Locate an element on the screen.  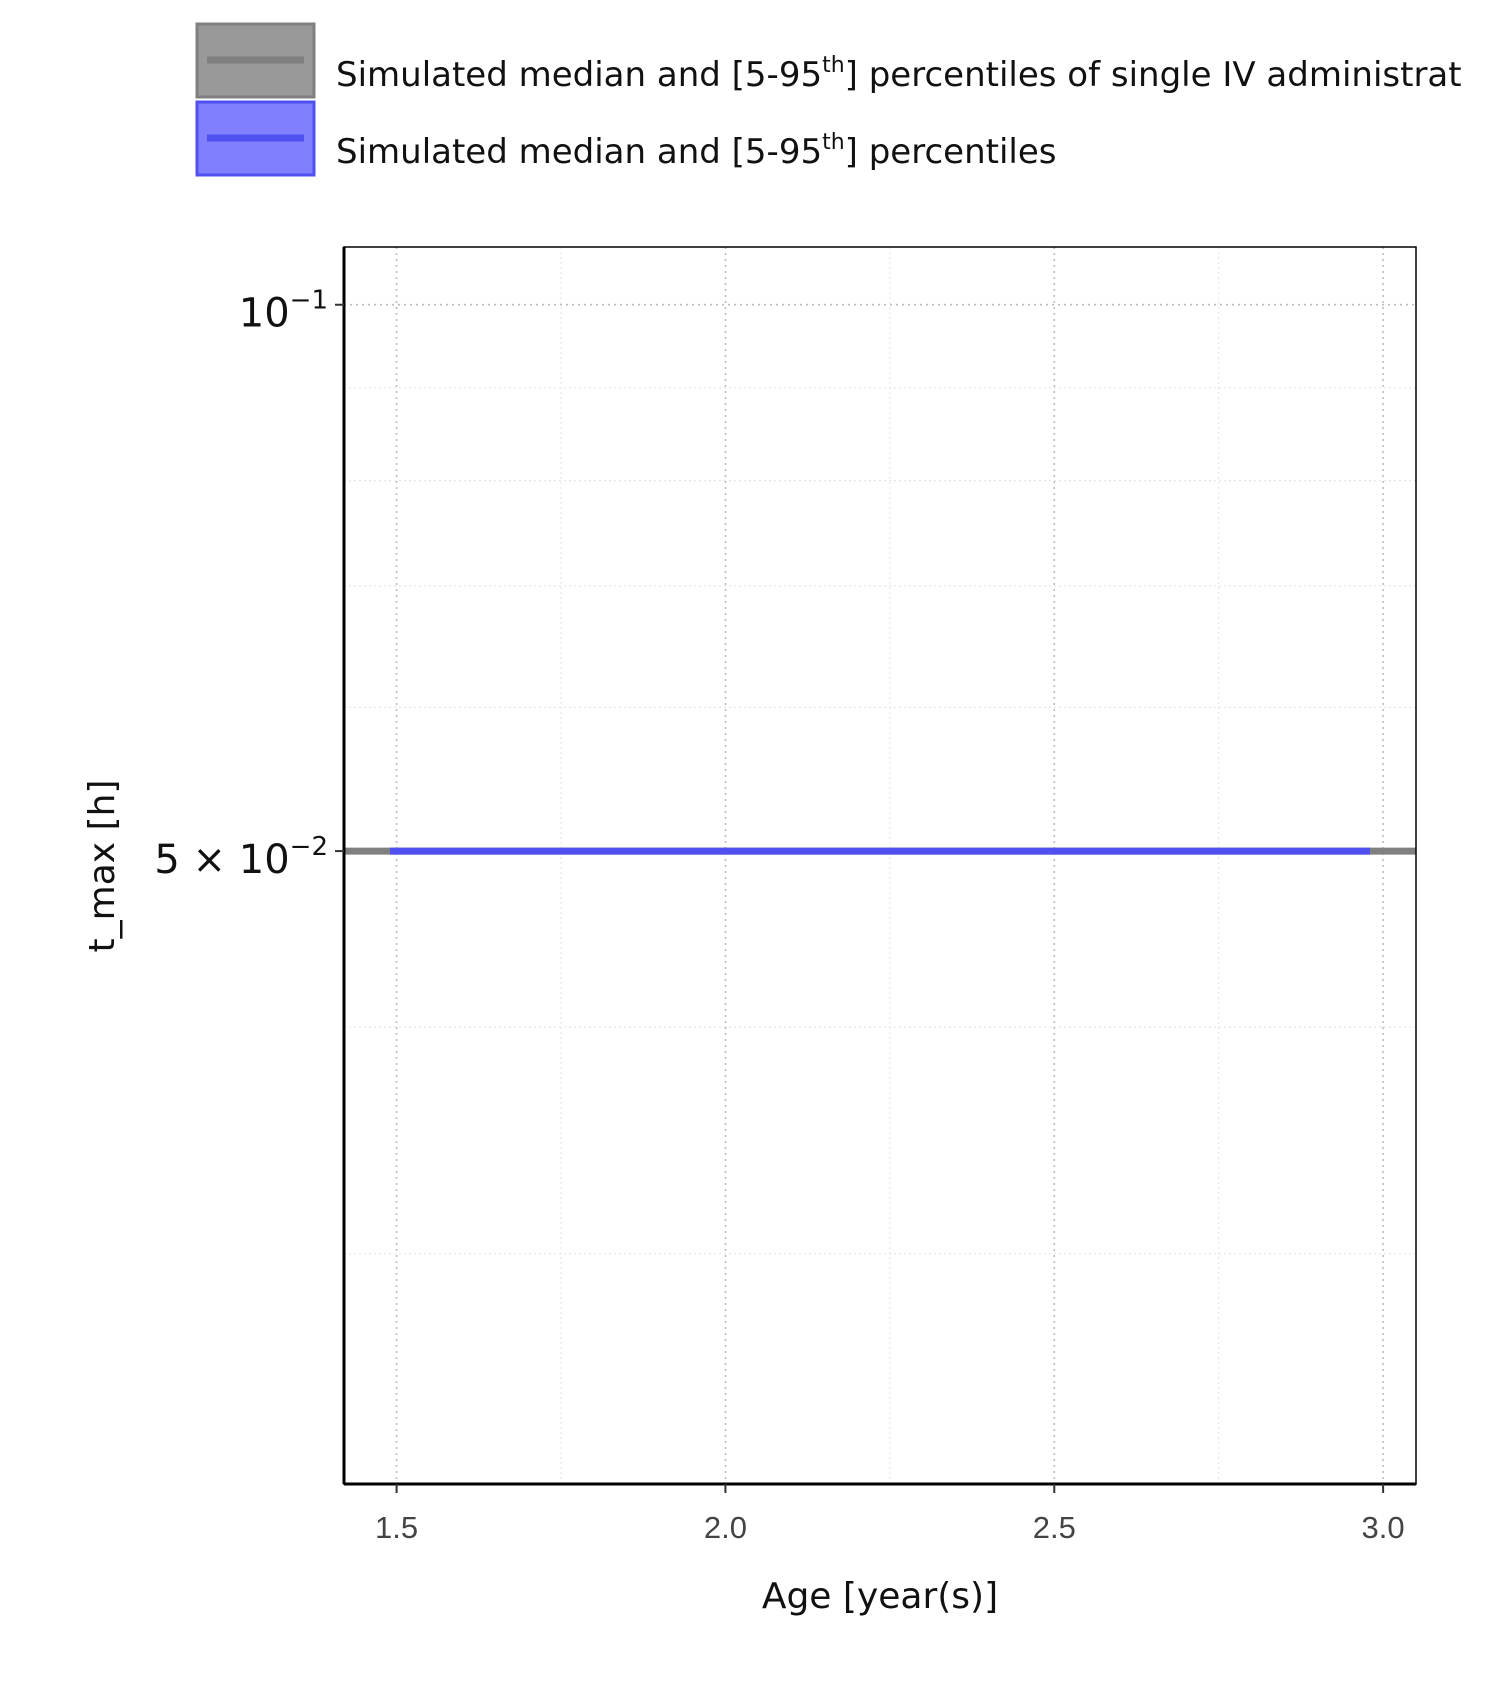
x-tick-label: 1.5 is located at coordinates (396, 1527).